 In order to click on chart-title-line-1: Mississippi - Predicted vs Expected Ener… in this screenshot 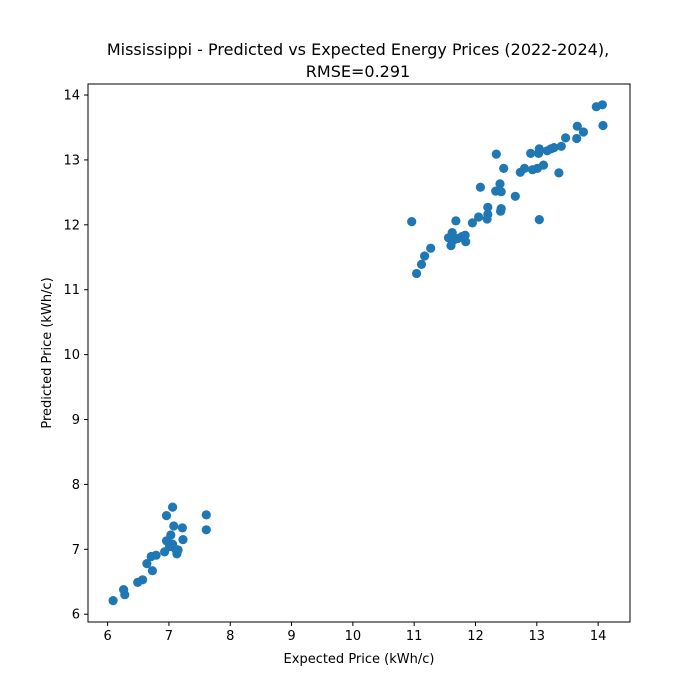, I will do `click(358, 49)`.